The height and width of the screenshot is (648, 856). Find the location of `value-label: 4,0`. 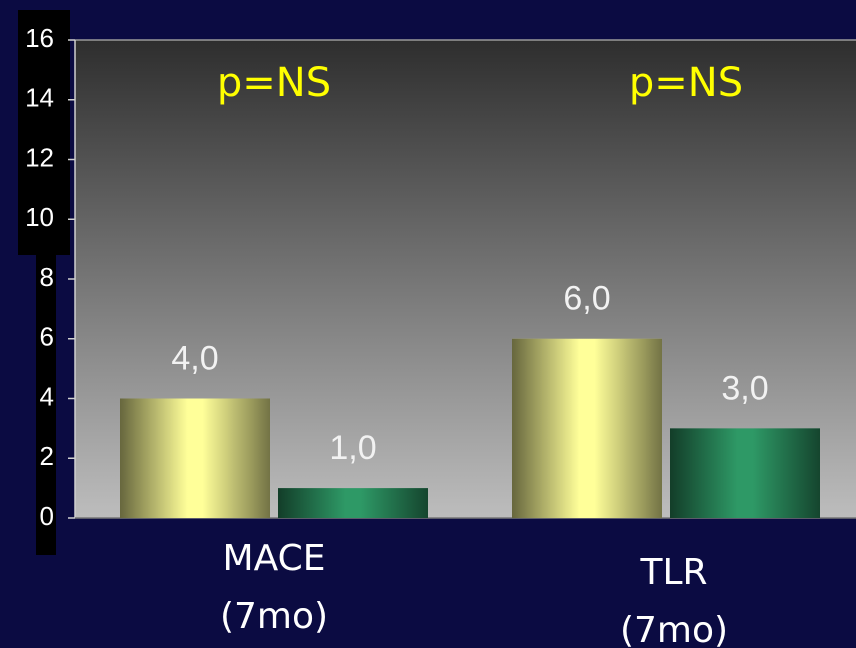

value-label: 4,0 is located at coordinates (194, 358).